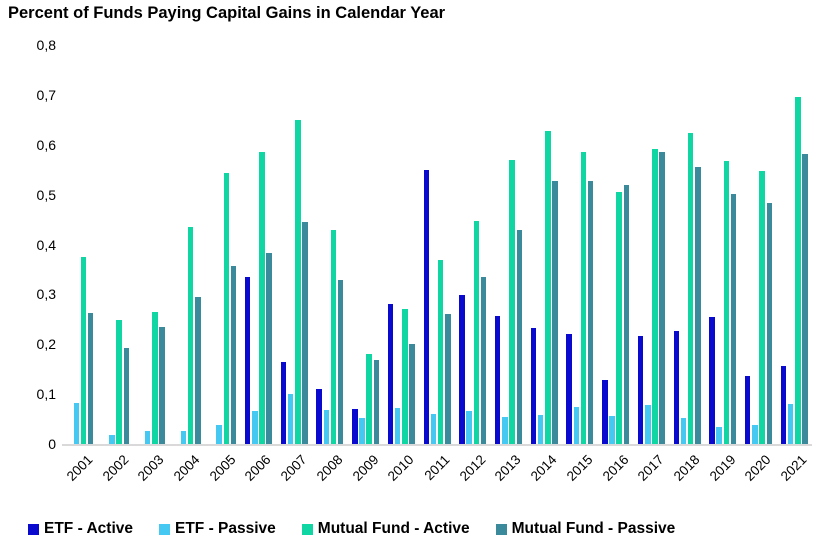 The image size is (822, 547). I want to click on bar-mutual-fund-active-2008, so click(333, 336).